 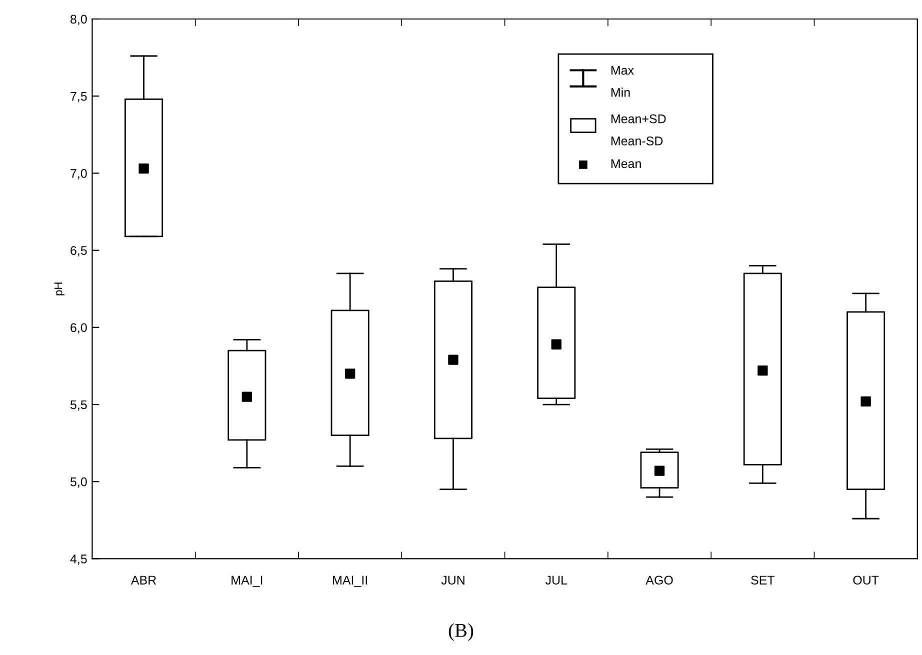 I want to click on x-tick-label: AGO, so click(x=659, y=580).